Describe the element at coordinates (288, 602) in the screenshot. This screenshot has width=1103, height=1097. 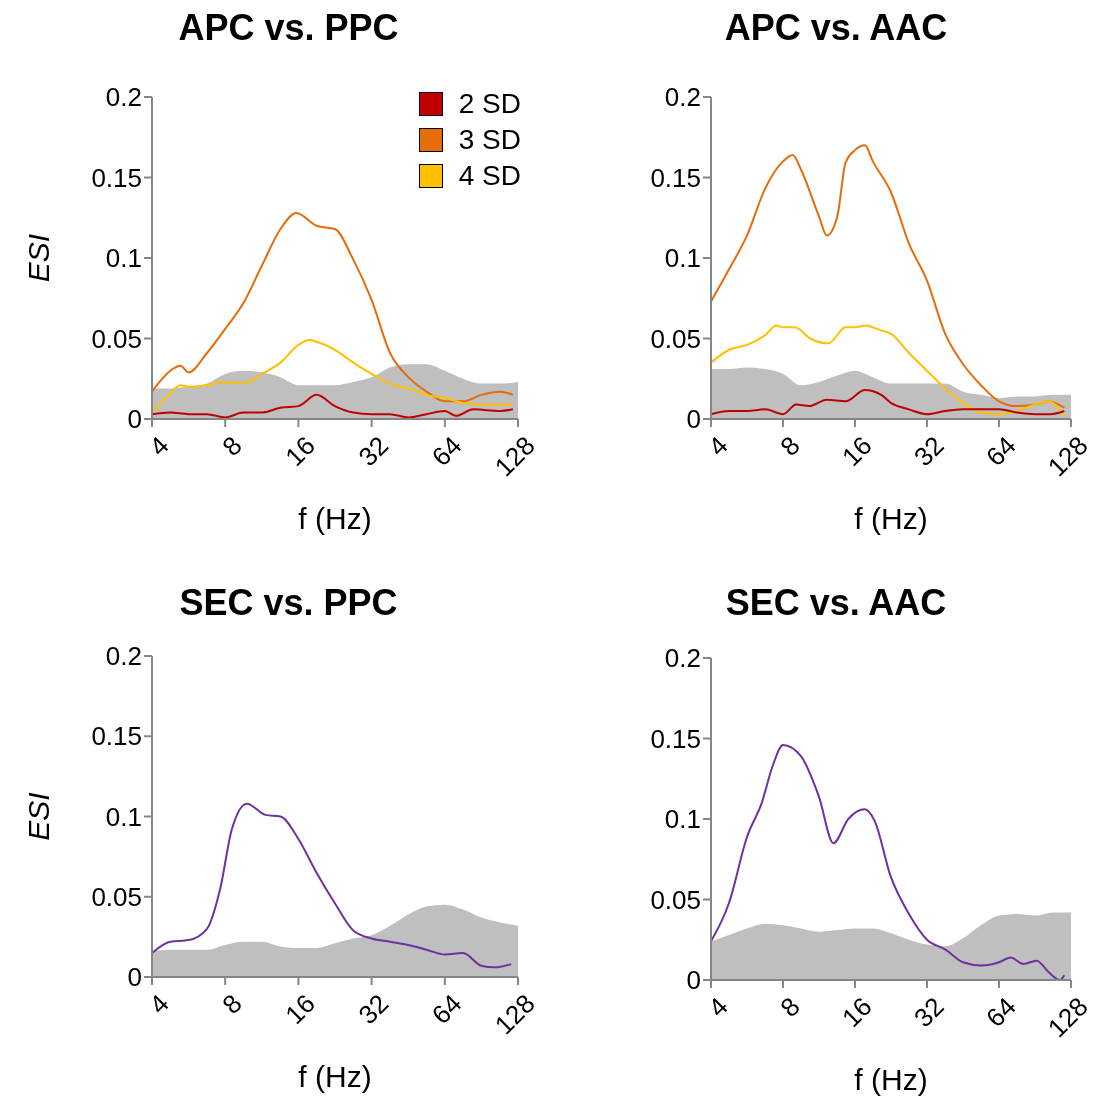
I see `chart-title: SEC vs. PPC` at that location.